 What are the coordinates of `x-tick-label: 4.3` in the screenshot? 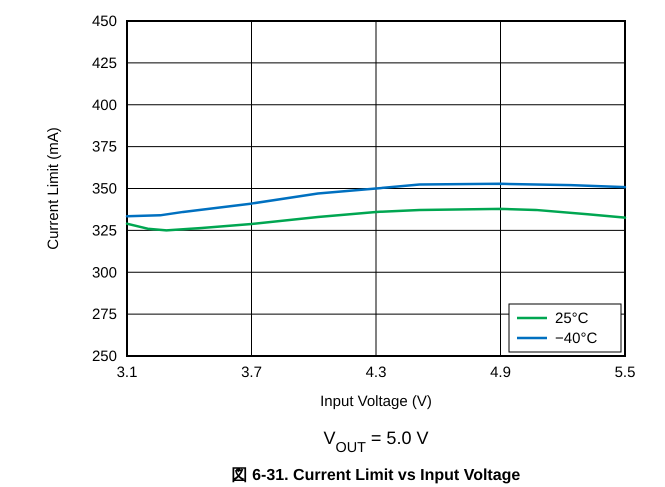 It's located at (376, 372).